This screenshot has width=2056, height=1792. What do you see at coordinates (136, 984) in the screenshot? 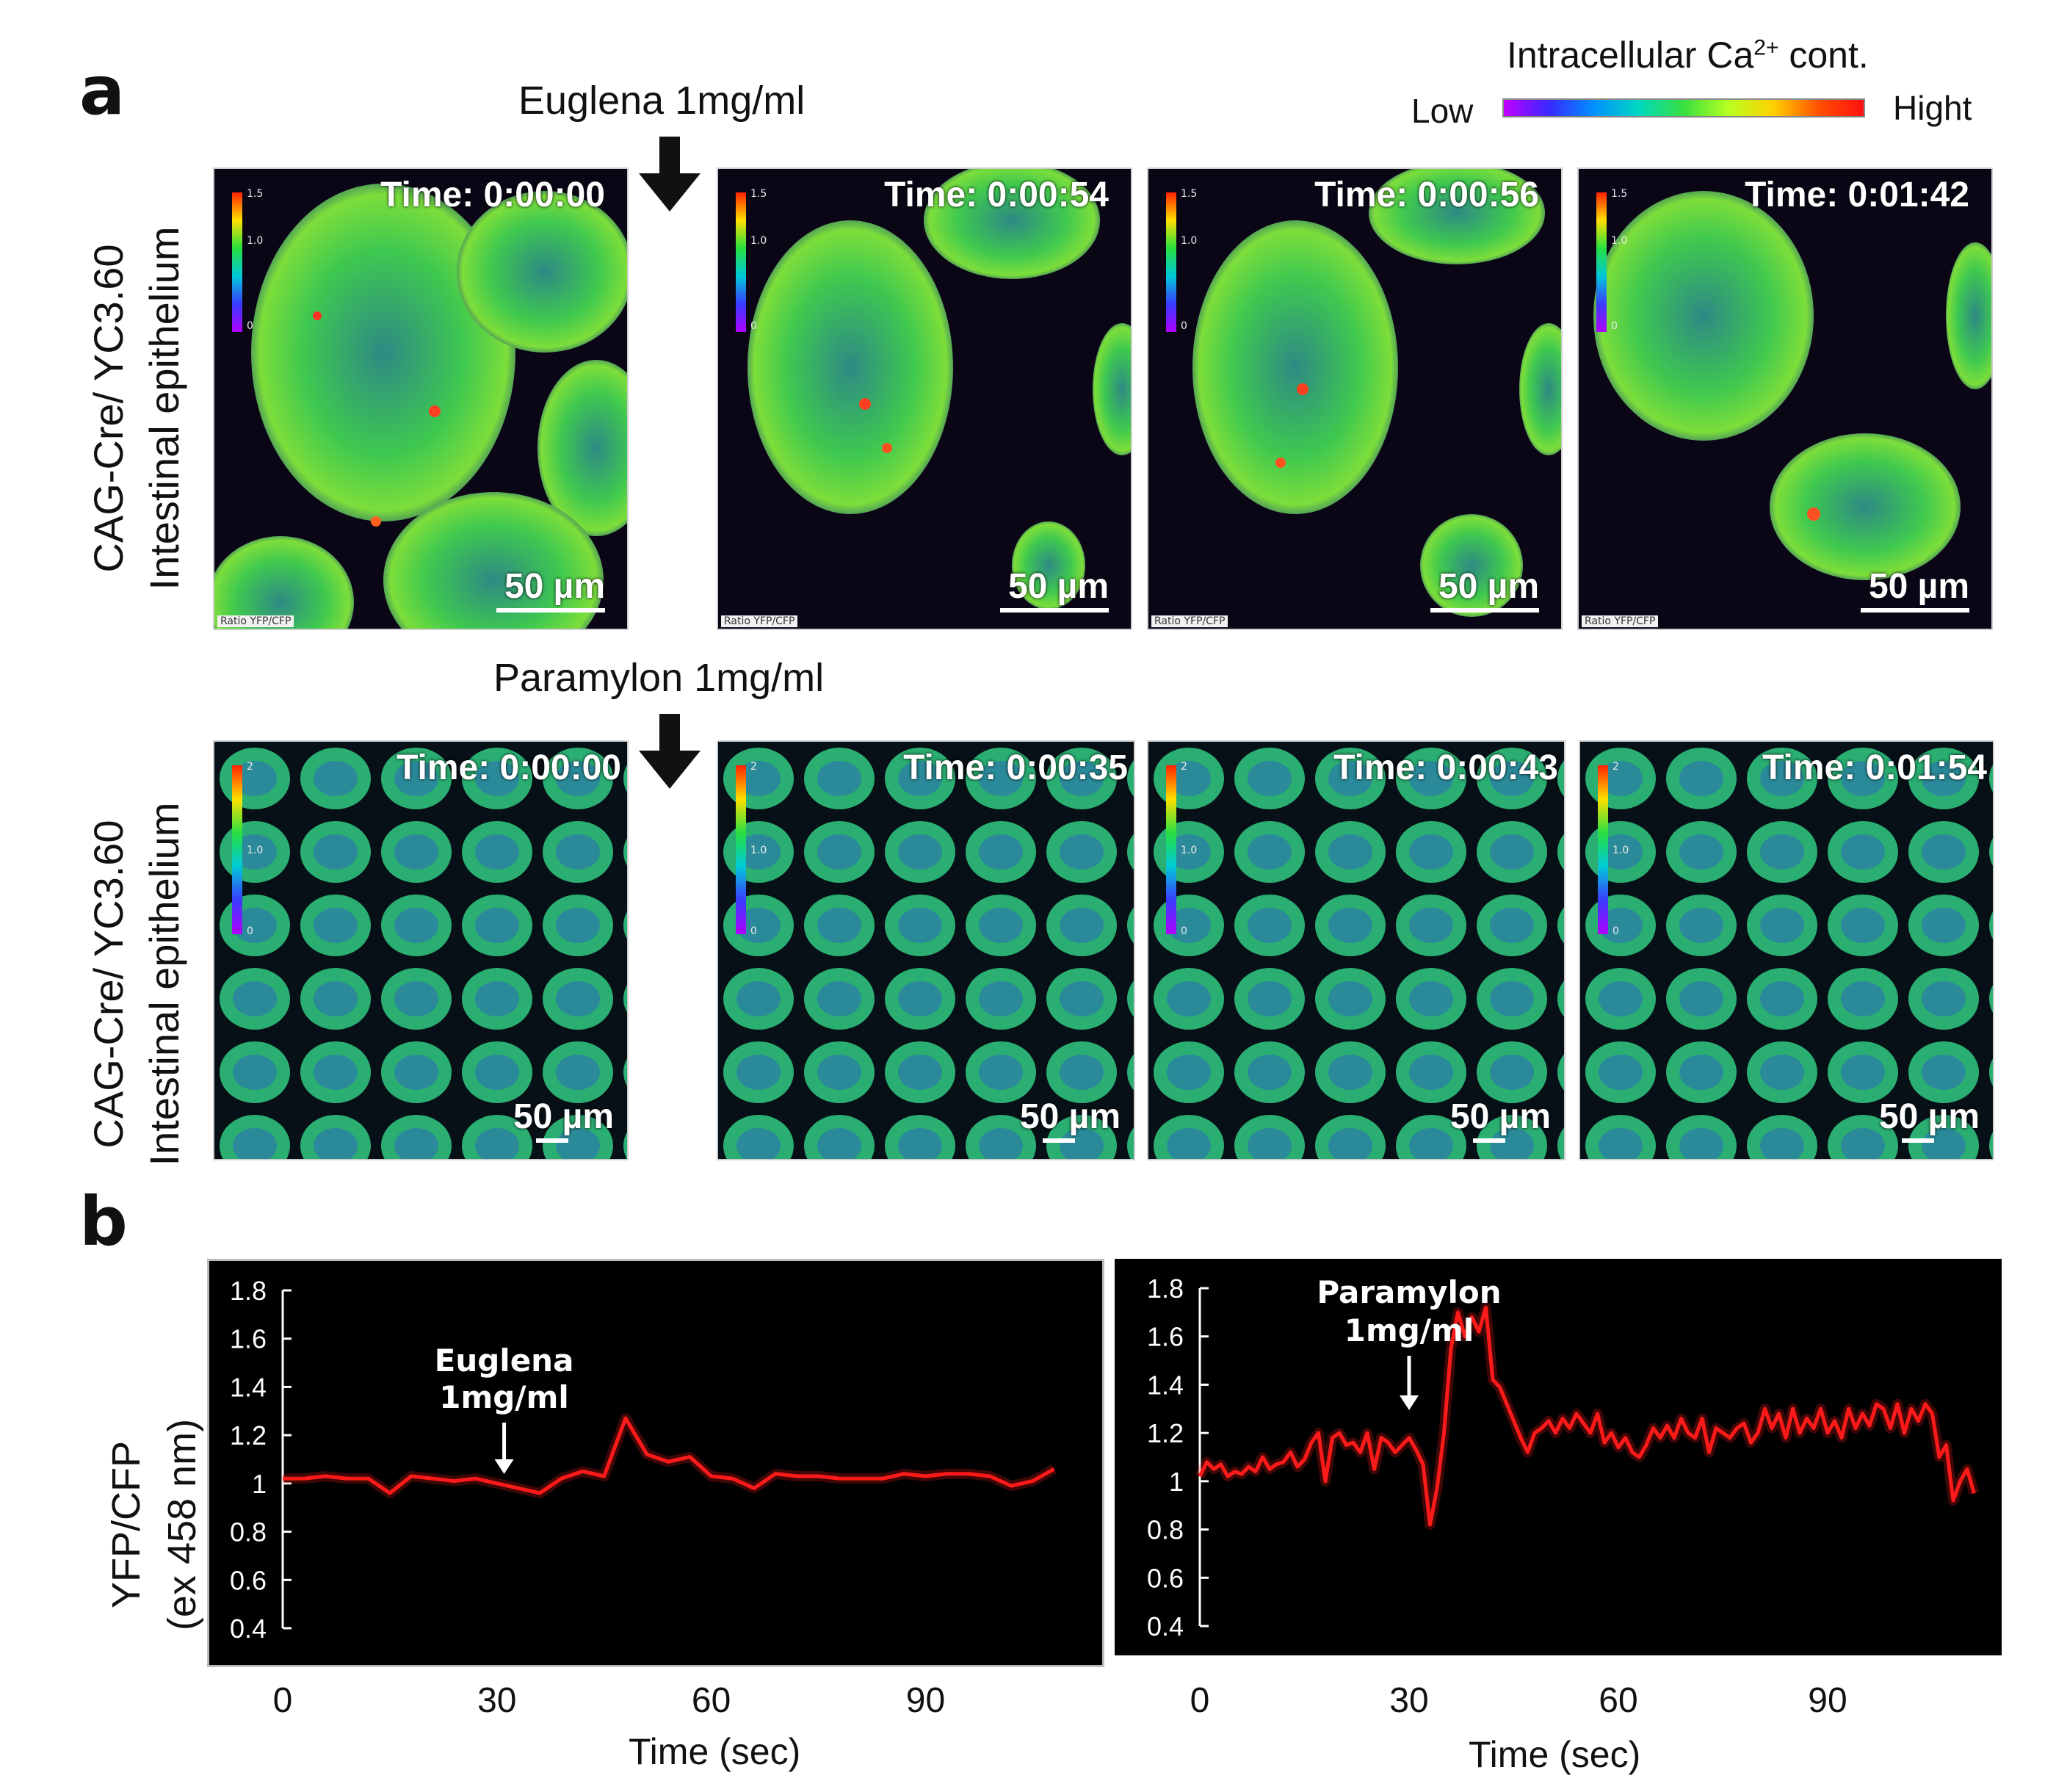
I see `row-label-paramylon: CAG-Cre/ YC3.60 Intestinal epithelium` at bounding box center [136, 984].